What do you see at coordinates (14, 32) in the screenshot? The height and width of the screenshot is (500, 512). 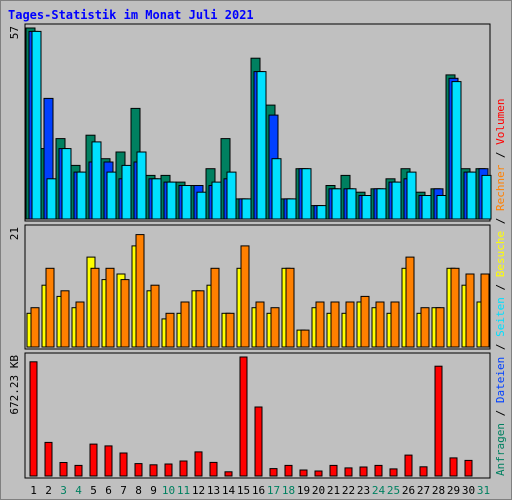 I see `ymax-label-requests: 57` at bounding box center [14, 32].